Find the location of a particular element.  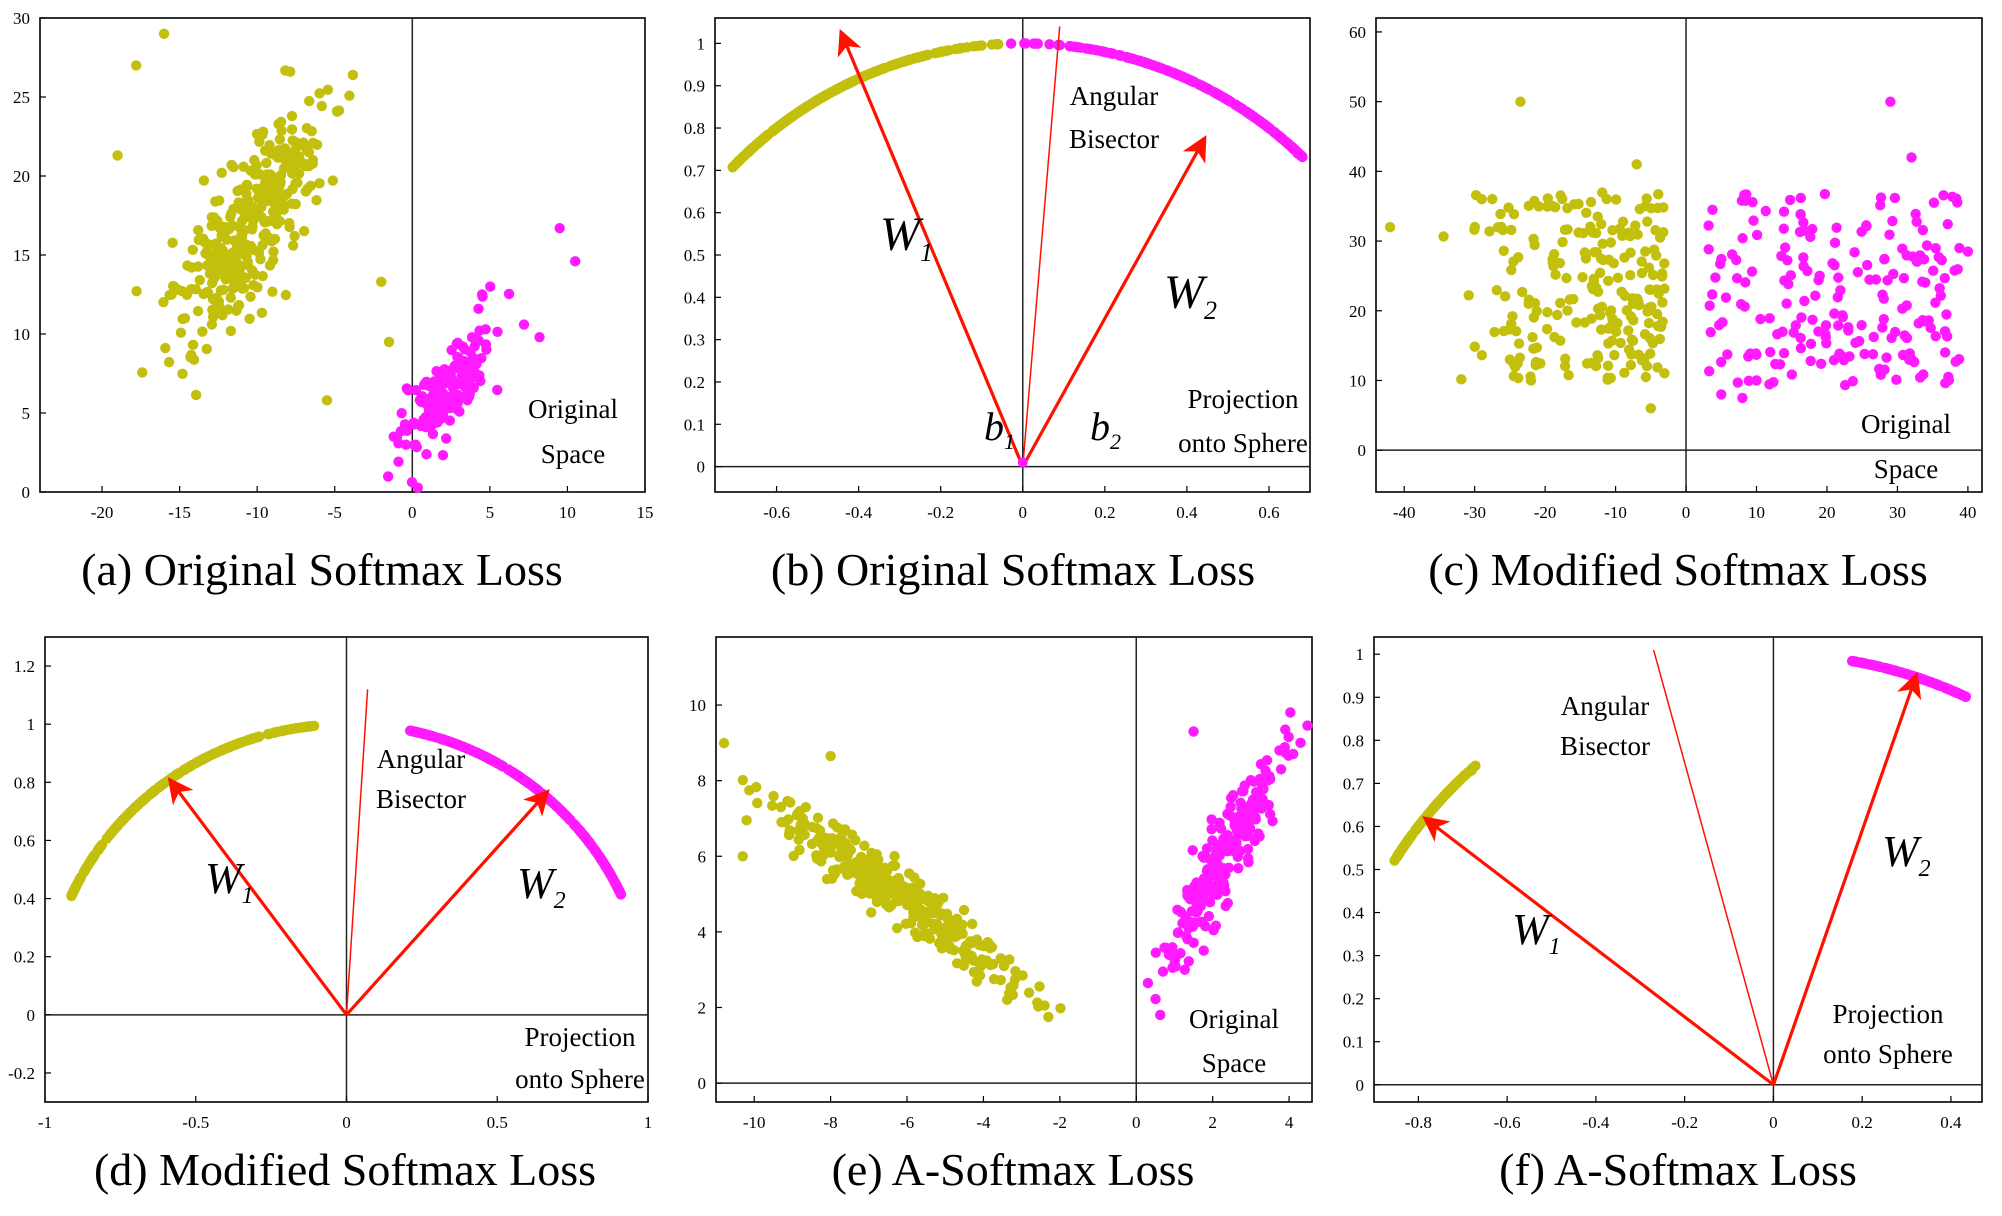

x-tick-label: 0.4 is located at coordinates (1951, 1122).